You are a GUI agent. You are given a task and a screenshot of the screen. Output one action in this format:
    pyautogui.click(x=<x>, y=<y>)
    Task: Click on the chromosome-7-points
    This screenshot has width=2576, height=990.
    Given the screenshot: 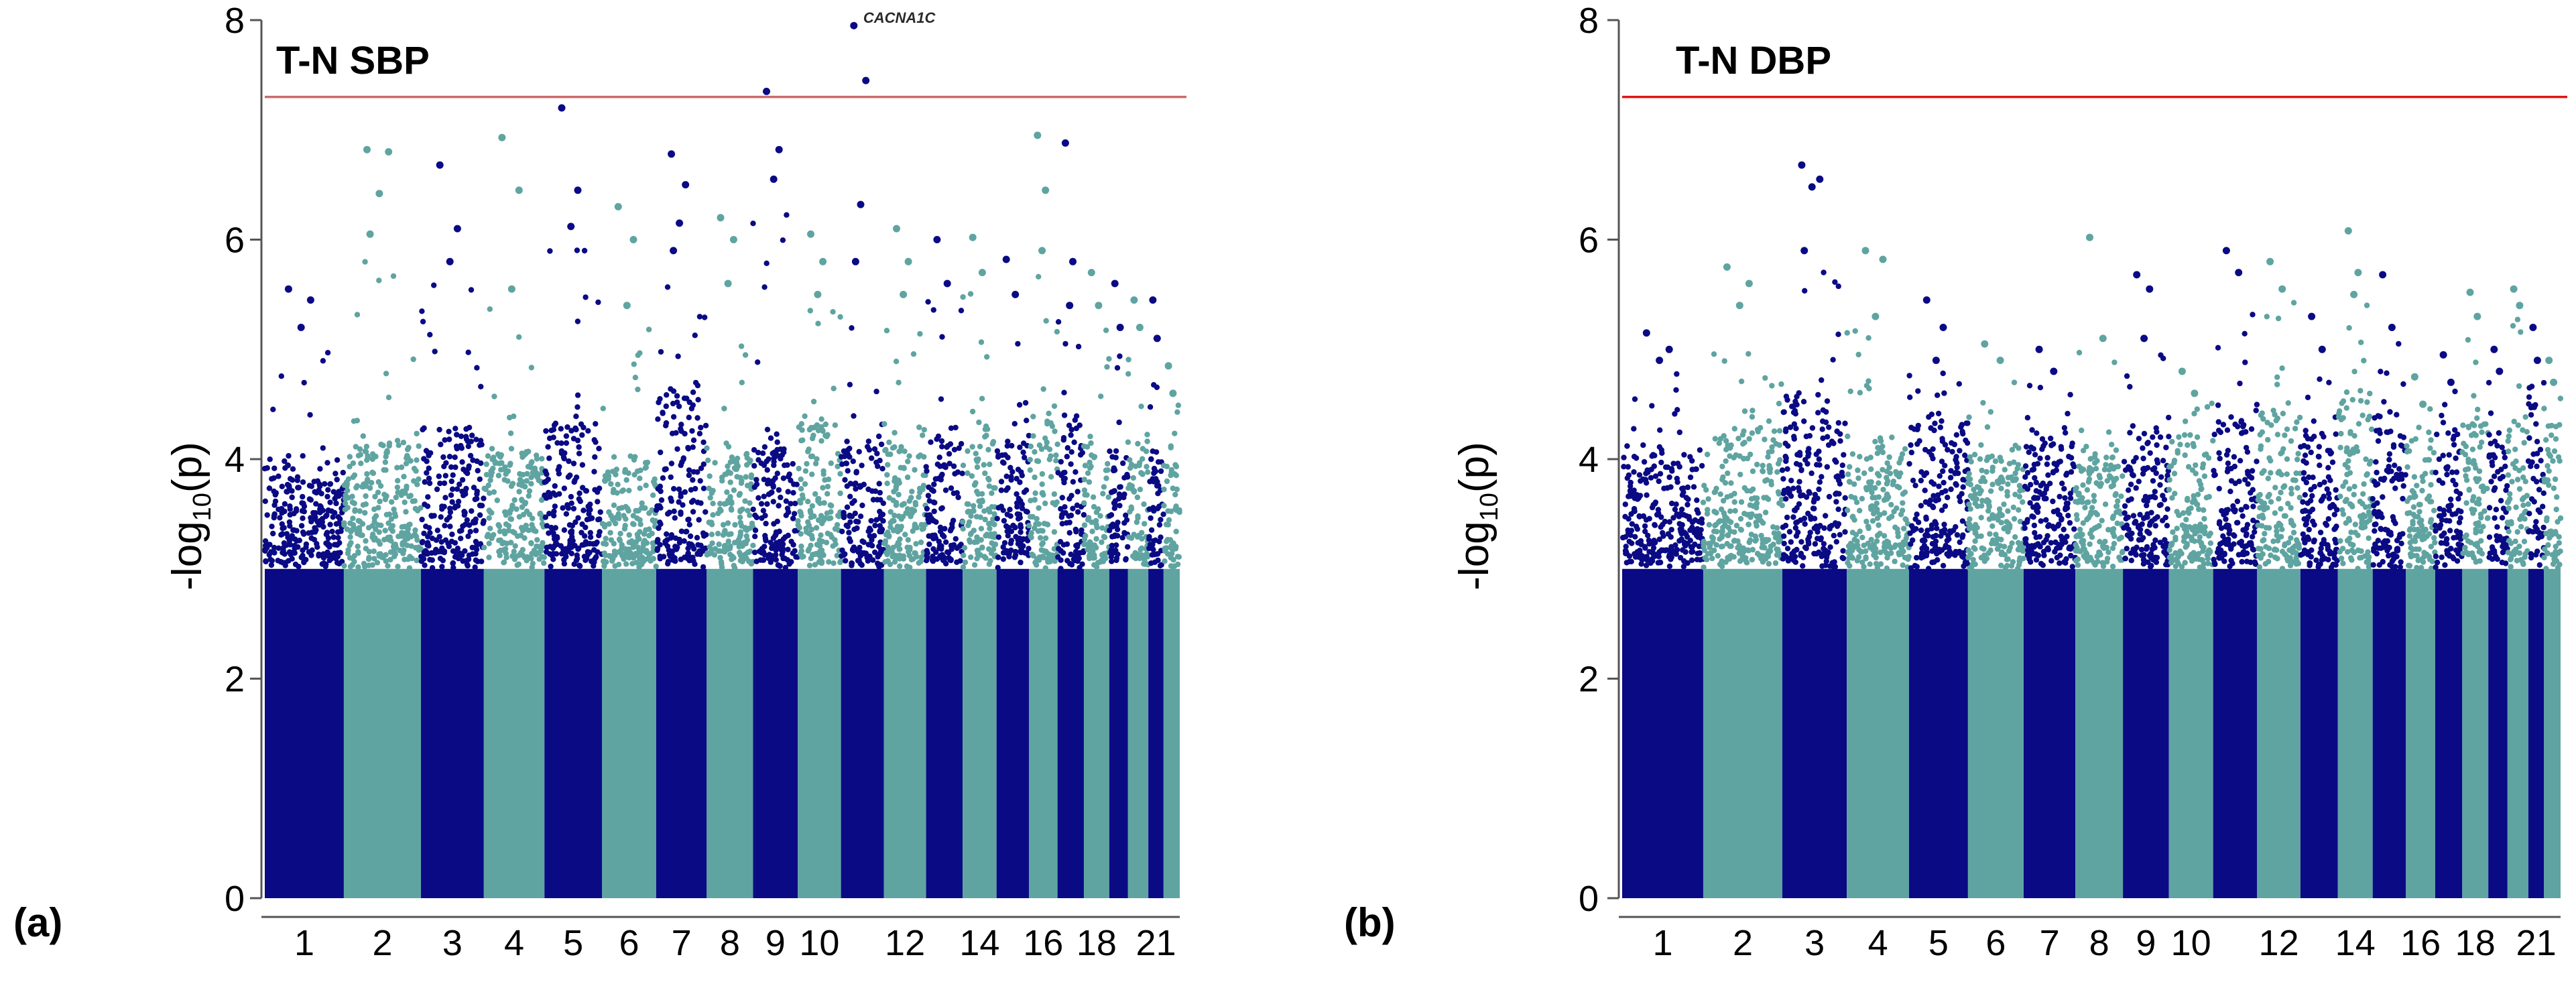 What is the action you would take?
    pyautogui.click(x=2050, y=621)
    